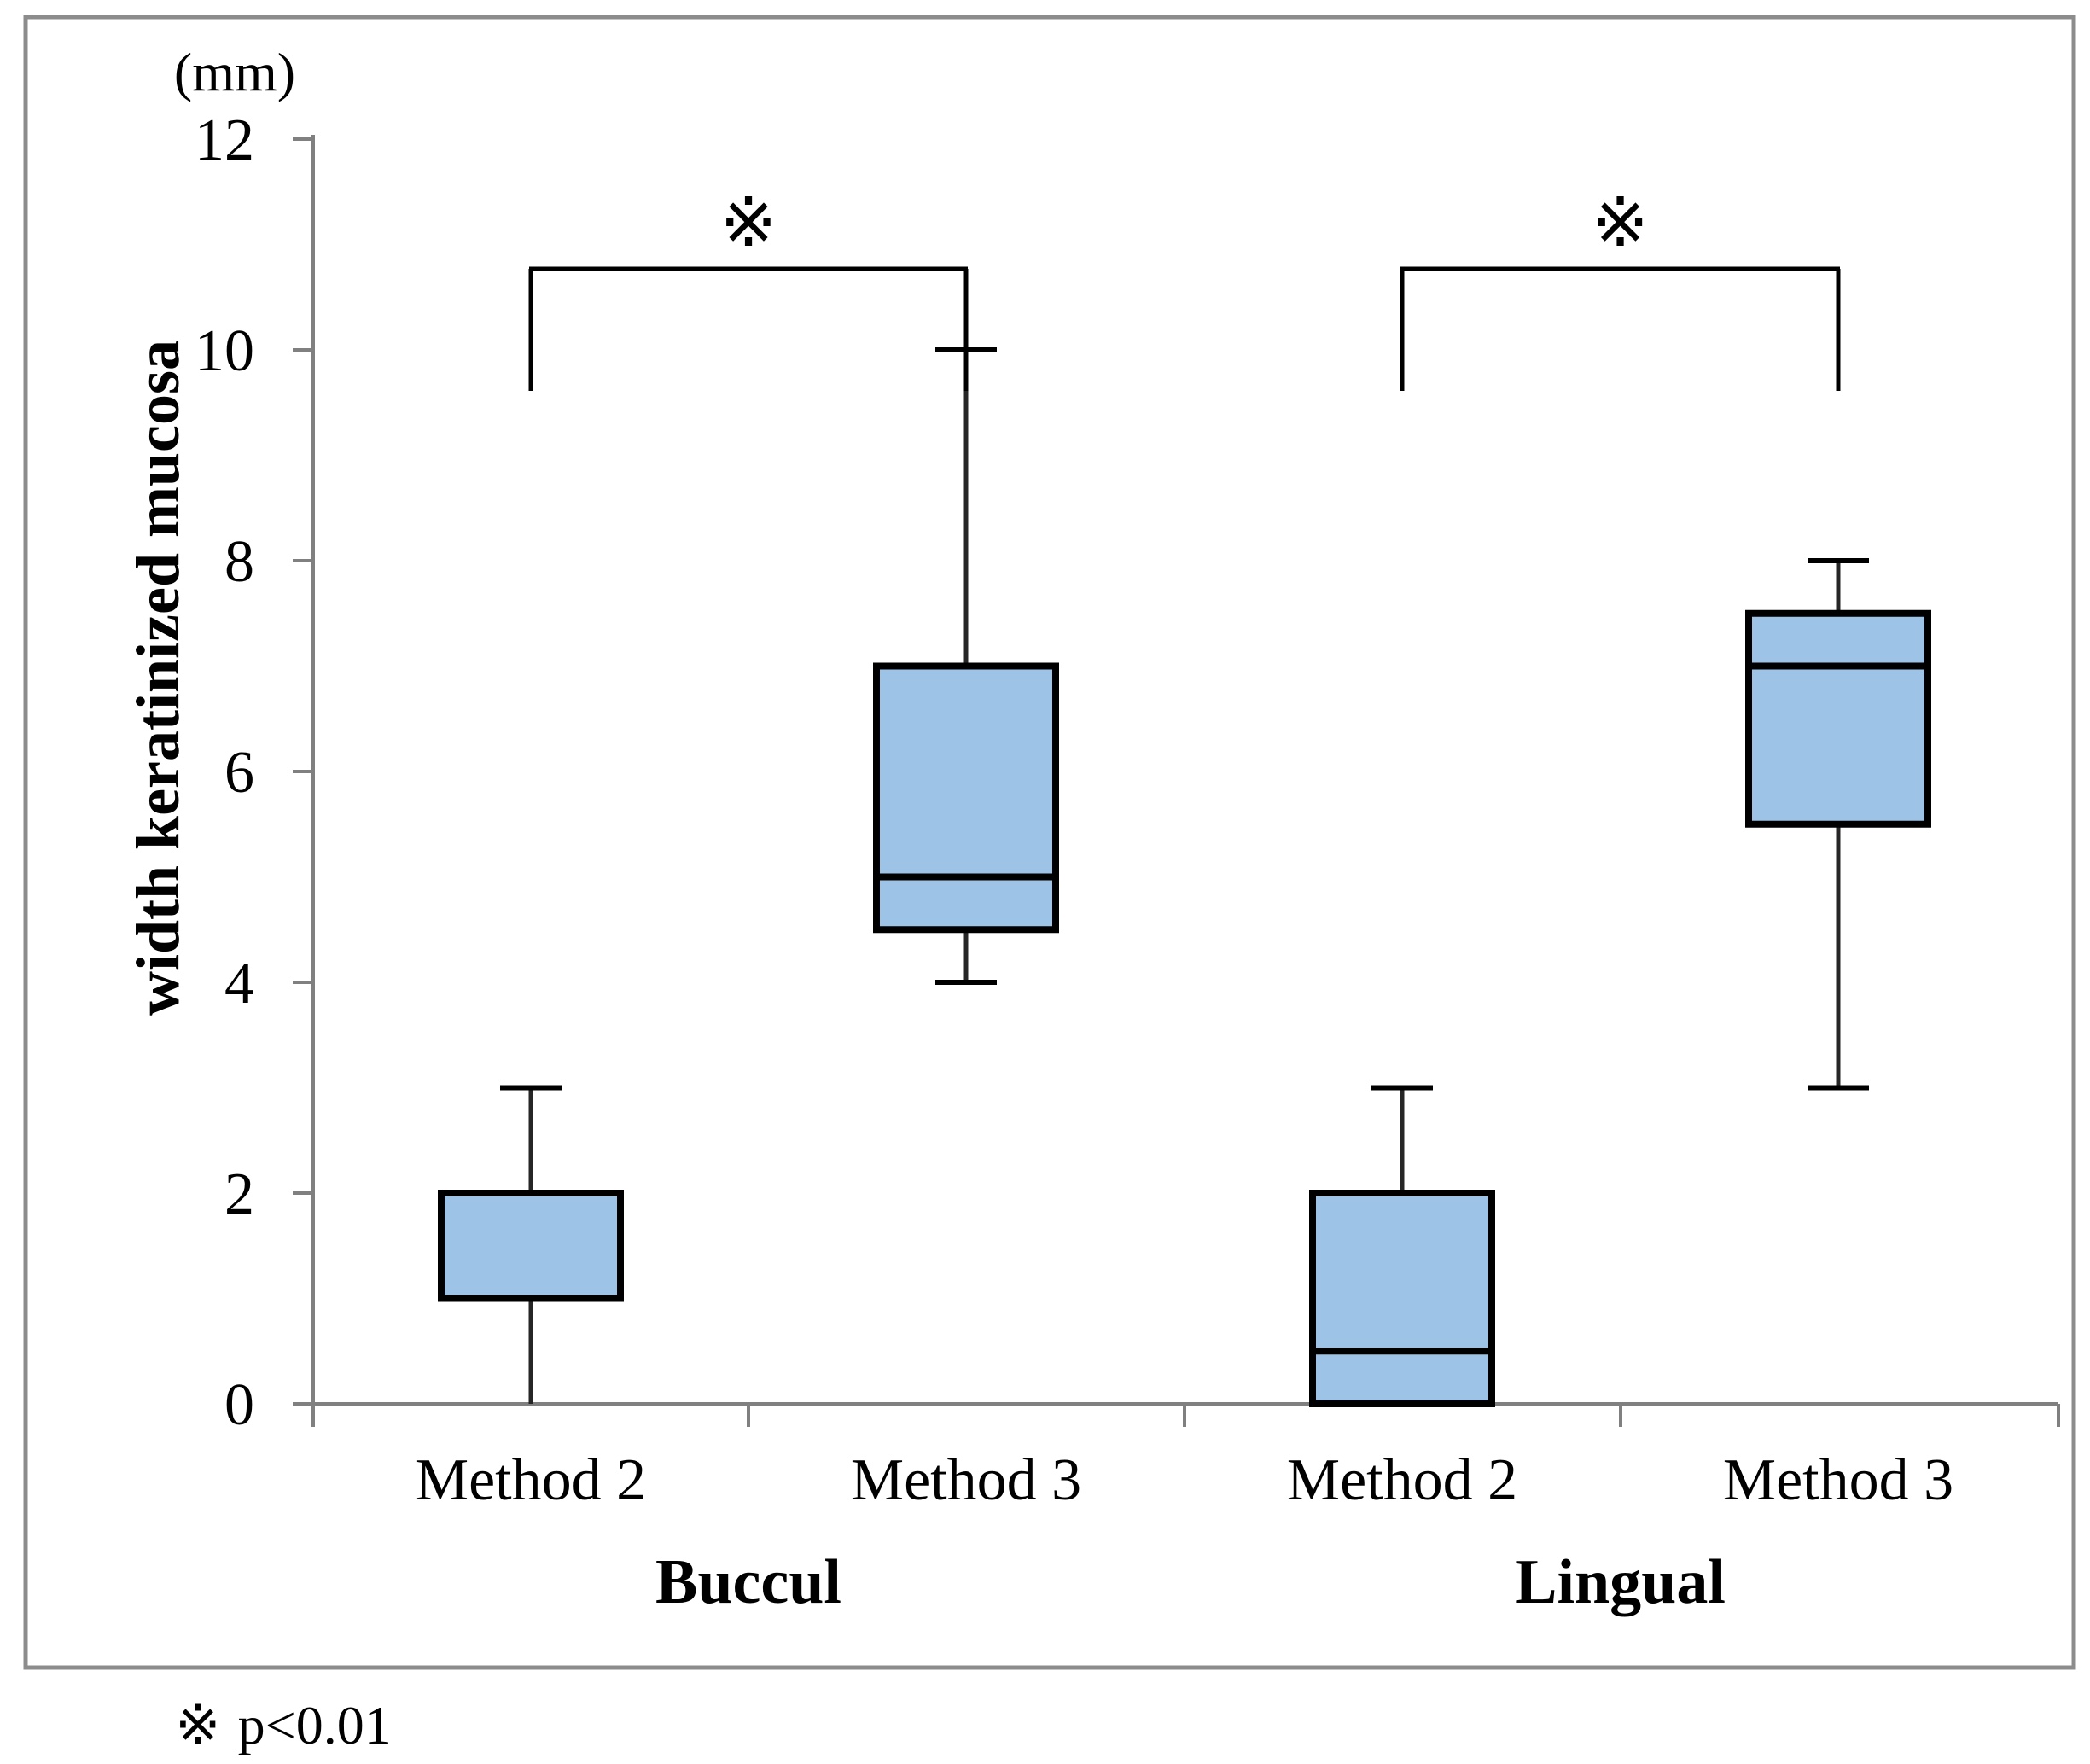 Image resolution: width=2090 pixels, height=1764 pixels. I want to click on y-tick-label: 0, so click(239, 1405).